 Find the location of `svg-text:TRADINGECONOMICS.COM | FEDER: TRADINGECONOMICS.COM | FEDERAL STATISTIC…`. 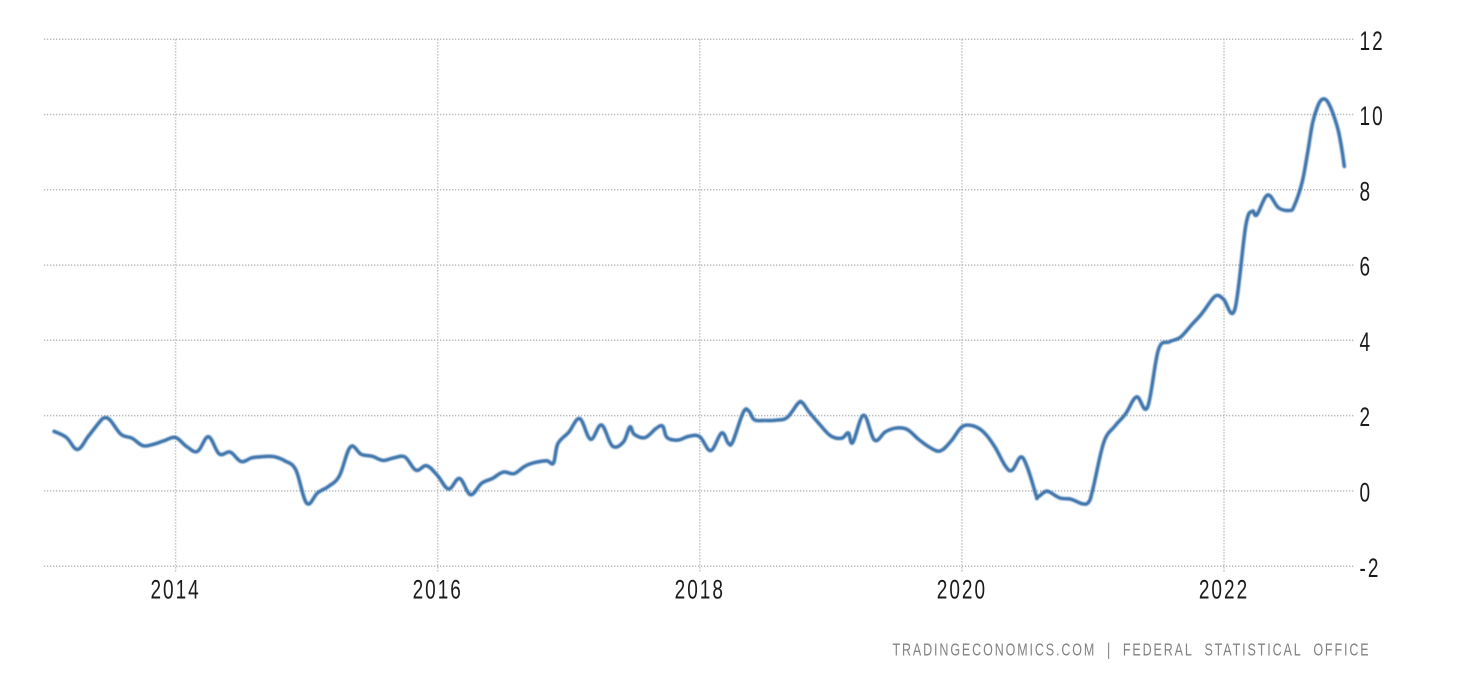

svg-text:TRADINGECONOMICS.COM | FEDER: TRADINGECONOMICS.COM | FEDERAL STATISTIC… is located at coordinates (1131, 650).